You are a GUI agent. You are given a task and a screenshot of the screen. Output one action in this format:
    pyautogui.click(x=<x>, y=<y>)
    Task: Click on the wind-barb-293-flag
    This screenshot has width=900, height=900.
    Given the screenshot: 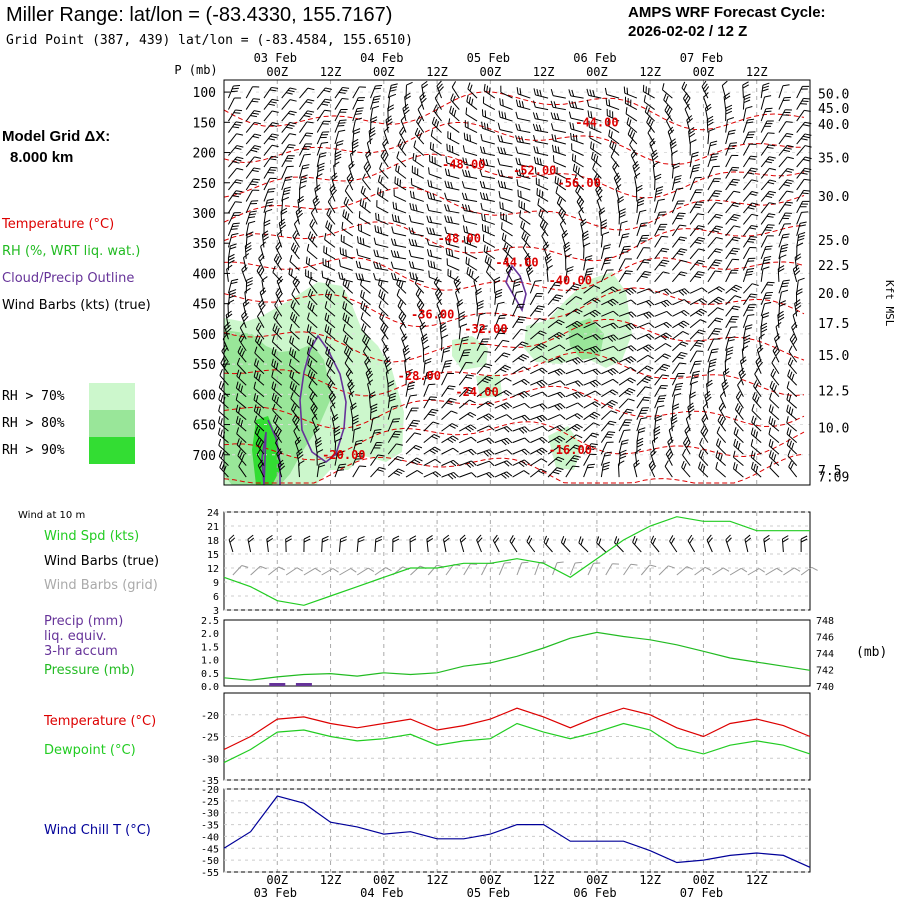 What is the action you would take?
    pyautogui.click(x=755, y=180)
    